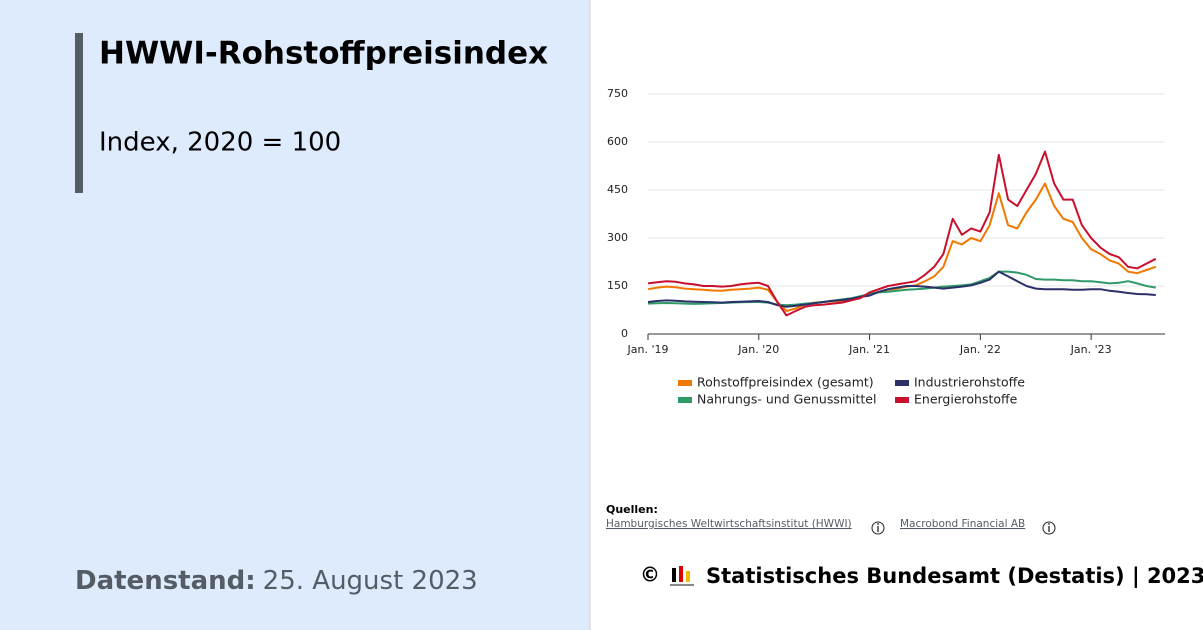 The width and height of the screenshot is (1203, 630). I want to click on title: HWWI-Rohstoffpreisindex, so click(323, 54).